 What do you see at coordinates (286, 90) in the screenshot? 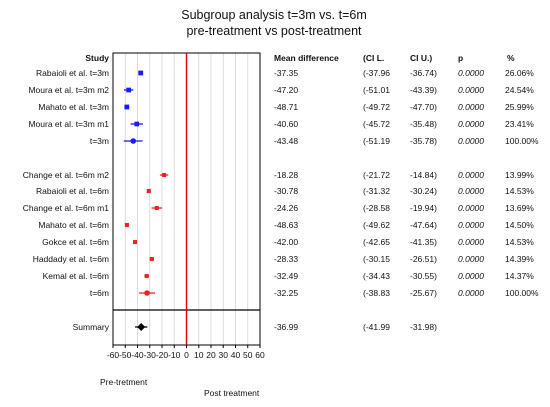
I see `mean-difference-value: -47.20` at bounding box center [286, 90].